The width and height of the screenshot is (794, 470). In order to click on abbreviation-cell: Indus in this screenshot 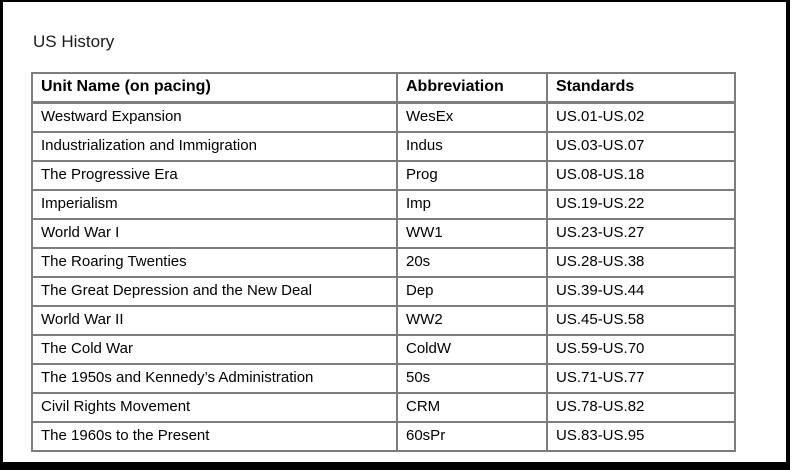, I will do `click(472, 146)`.